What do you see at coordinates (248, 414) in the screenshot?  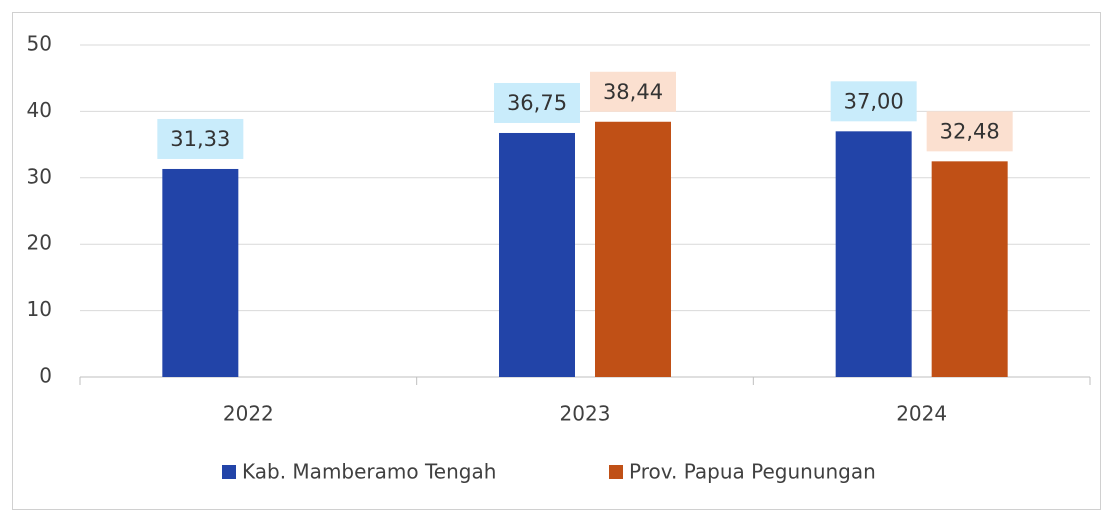 I see `x-tick-label: 2022` at bounding box center [248, 414].